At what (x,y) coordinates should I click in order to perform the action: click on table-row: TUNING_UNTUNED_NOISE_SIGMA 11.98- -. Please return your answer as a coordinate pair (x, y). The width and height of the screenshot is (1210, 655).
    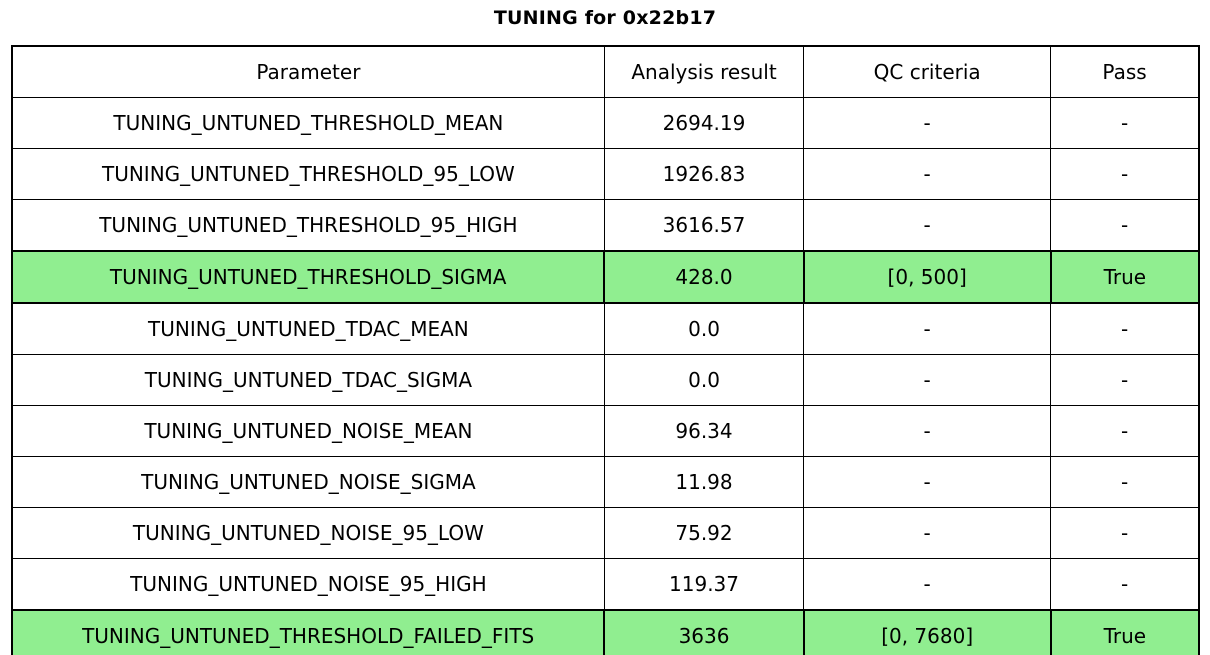
    Looking at the image, I should click on (605, 482).